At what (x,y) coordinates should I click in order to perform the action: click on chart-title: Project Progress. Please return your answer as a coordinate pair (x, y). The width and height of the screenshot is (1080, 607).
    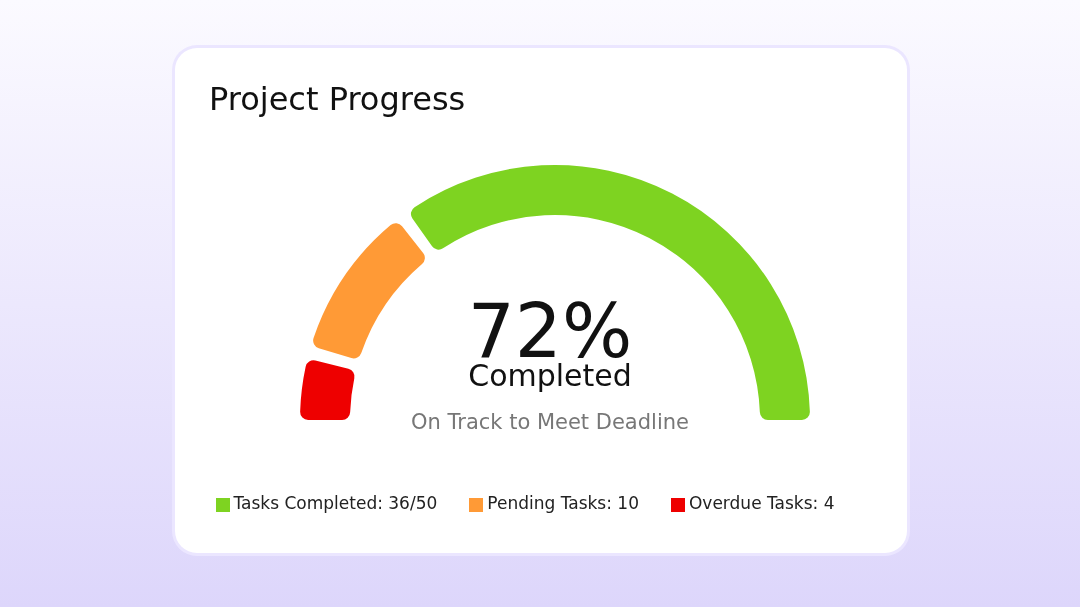
    Looking at the image, I should click on (337, 99).